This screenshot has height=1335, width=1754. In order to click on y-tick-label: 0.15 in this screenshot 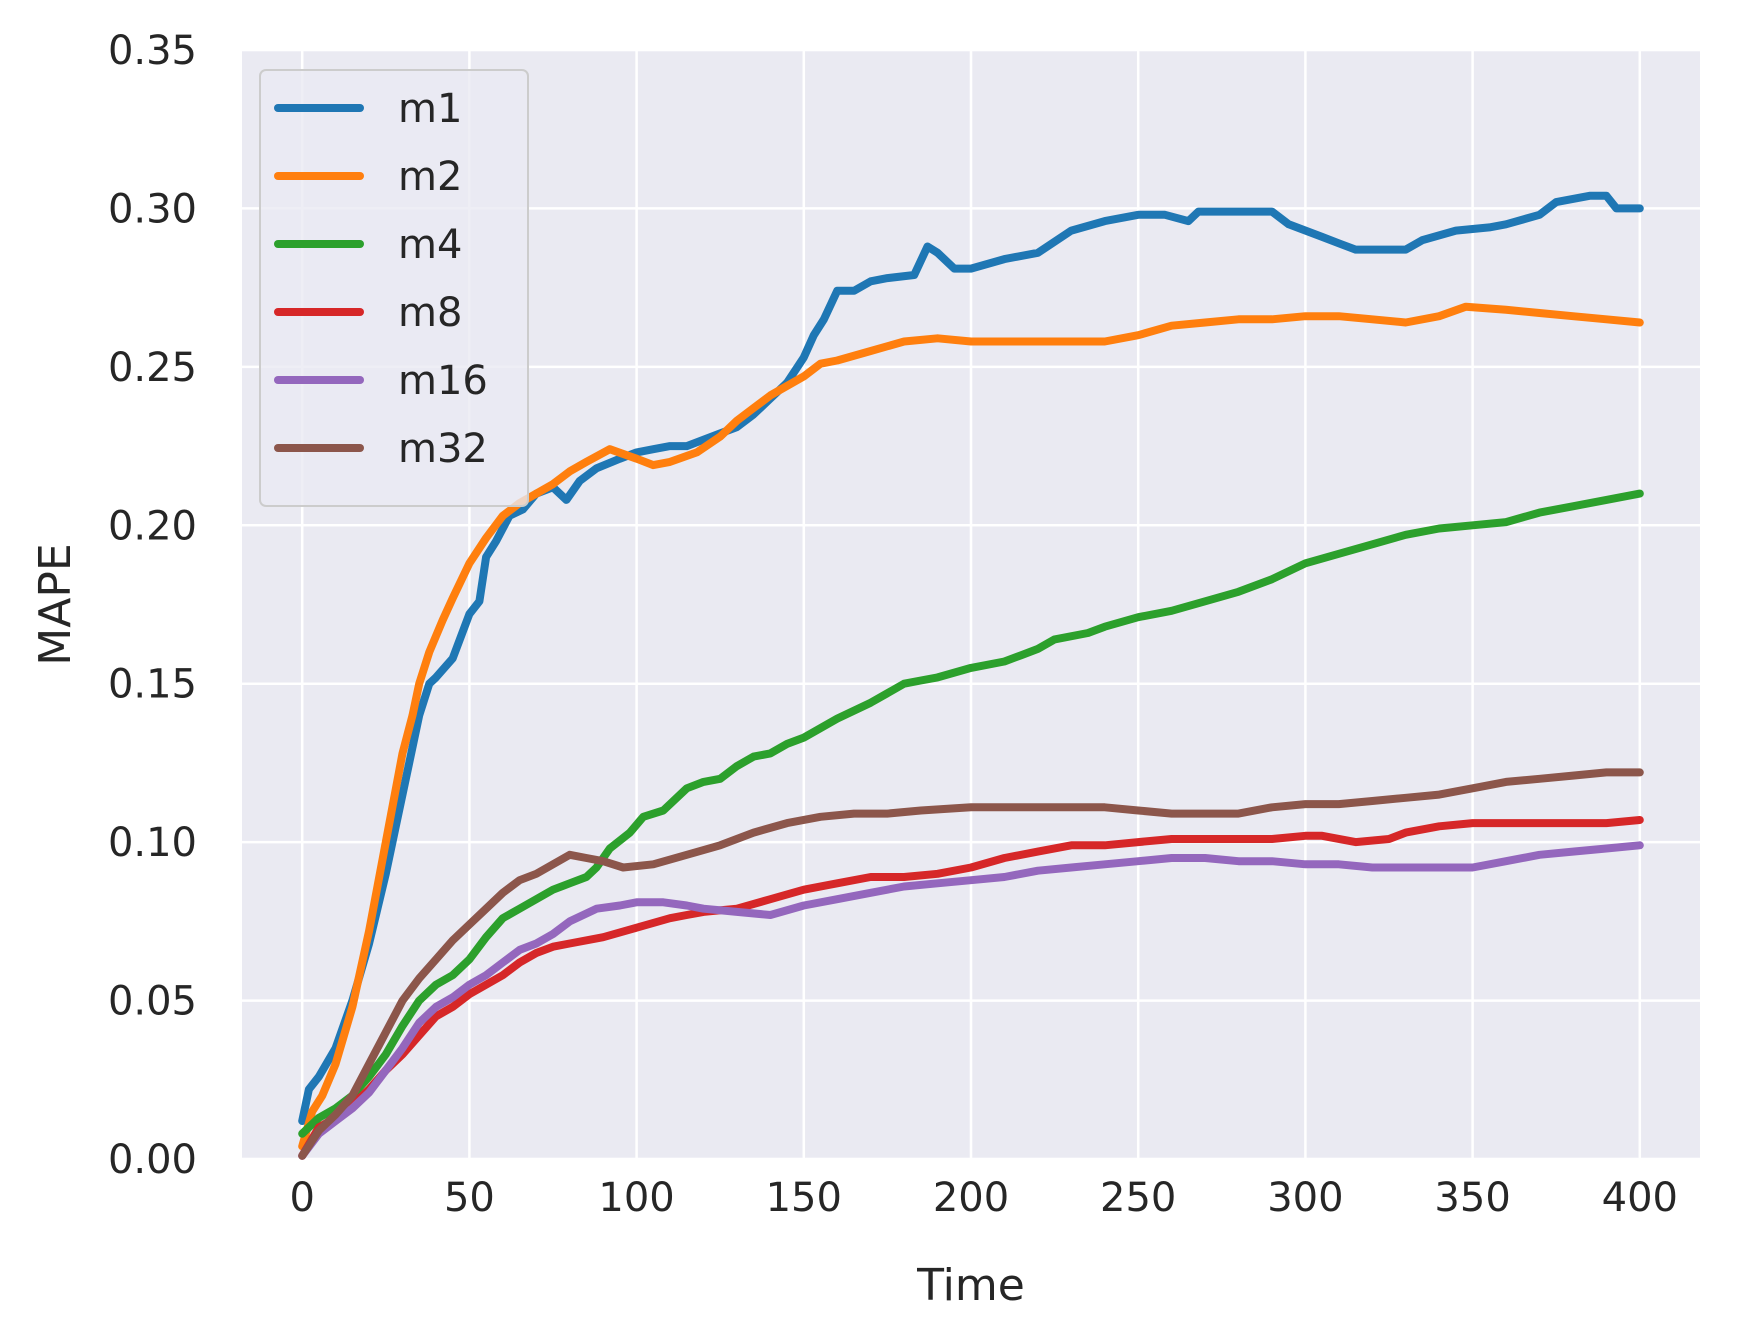, I will do `click(152, 685)`.